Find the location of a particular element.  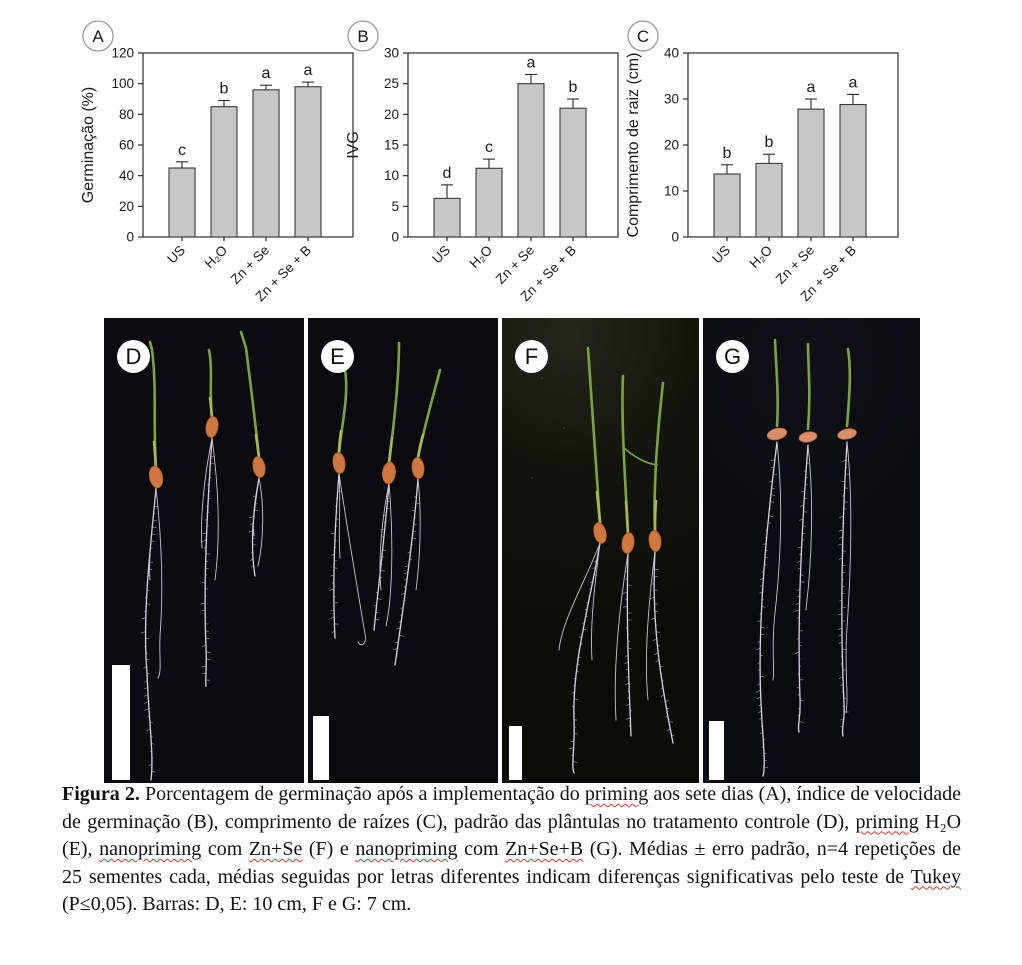

y-axis-label: Comprimento de raiz (cm) is located at coordinates (633, 145).